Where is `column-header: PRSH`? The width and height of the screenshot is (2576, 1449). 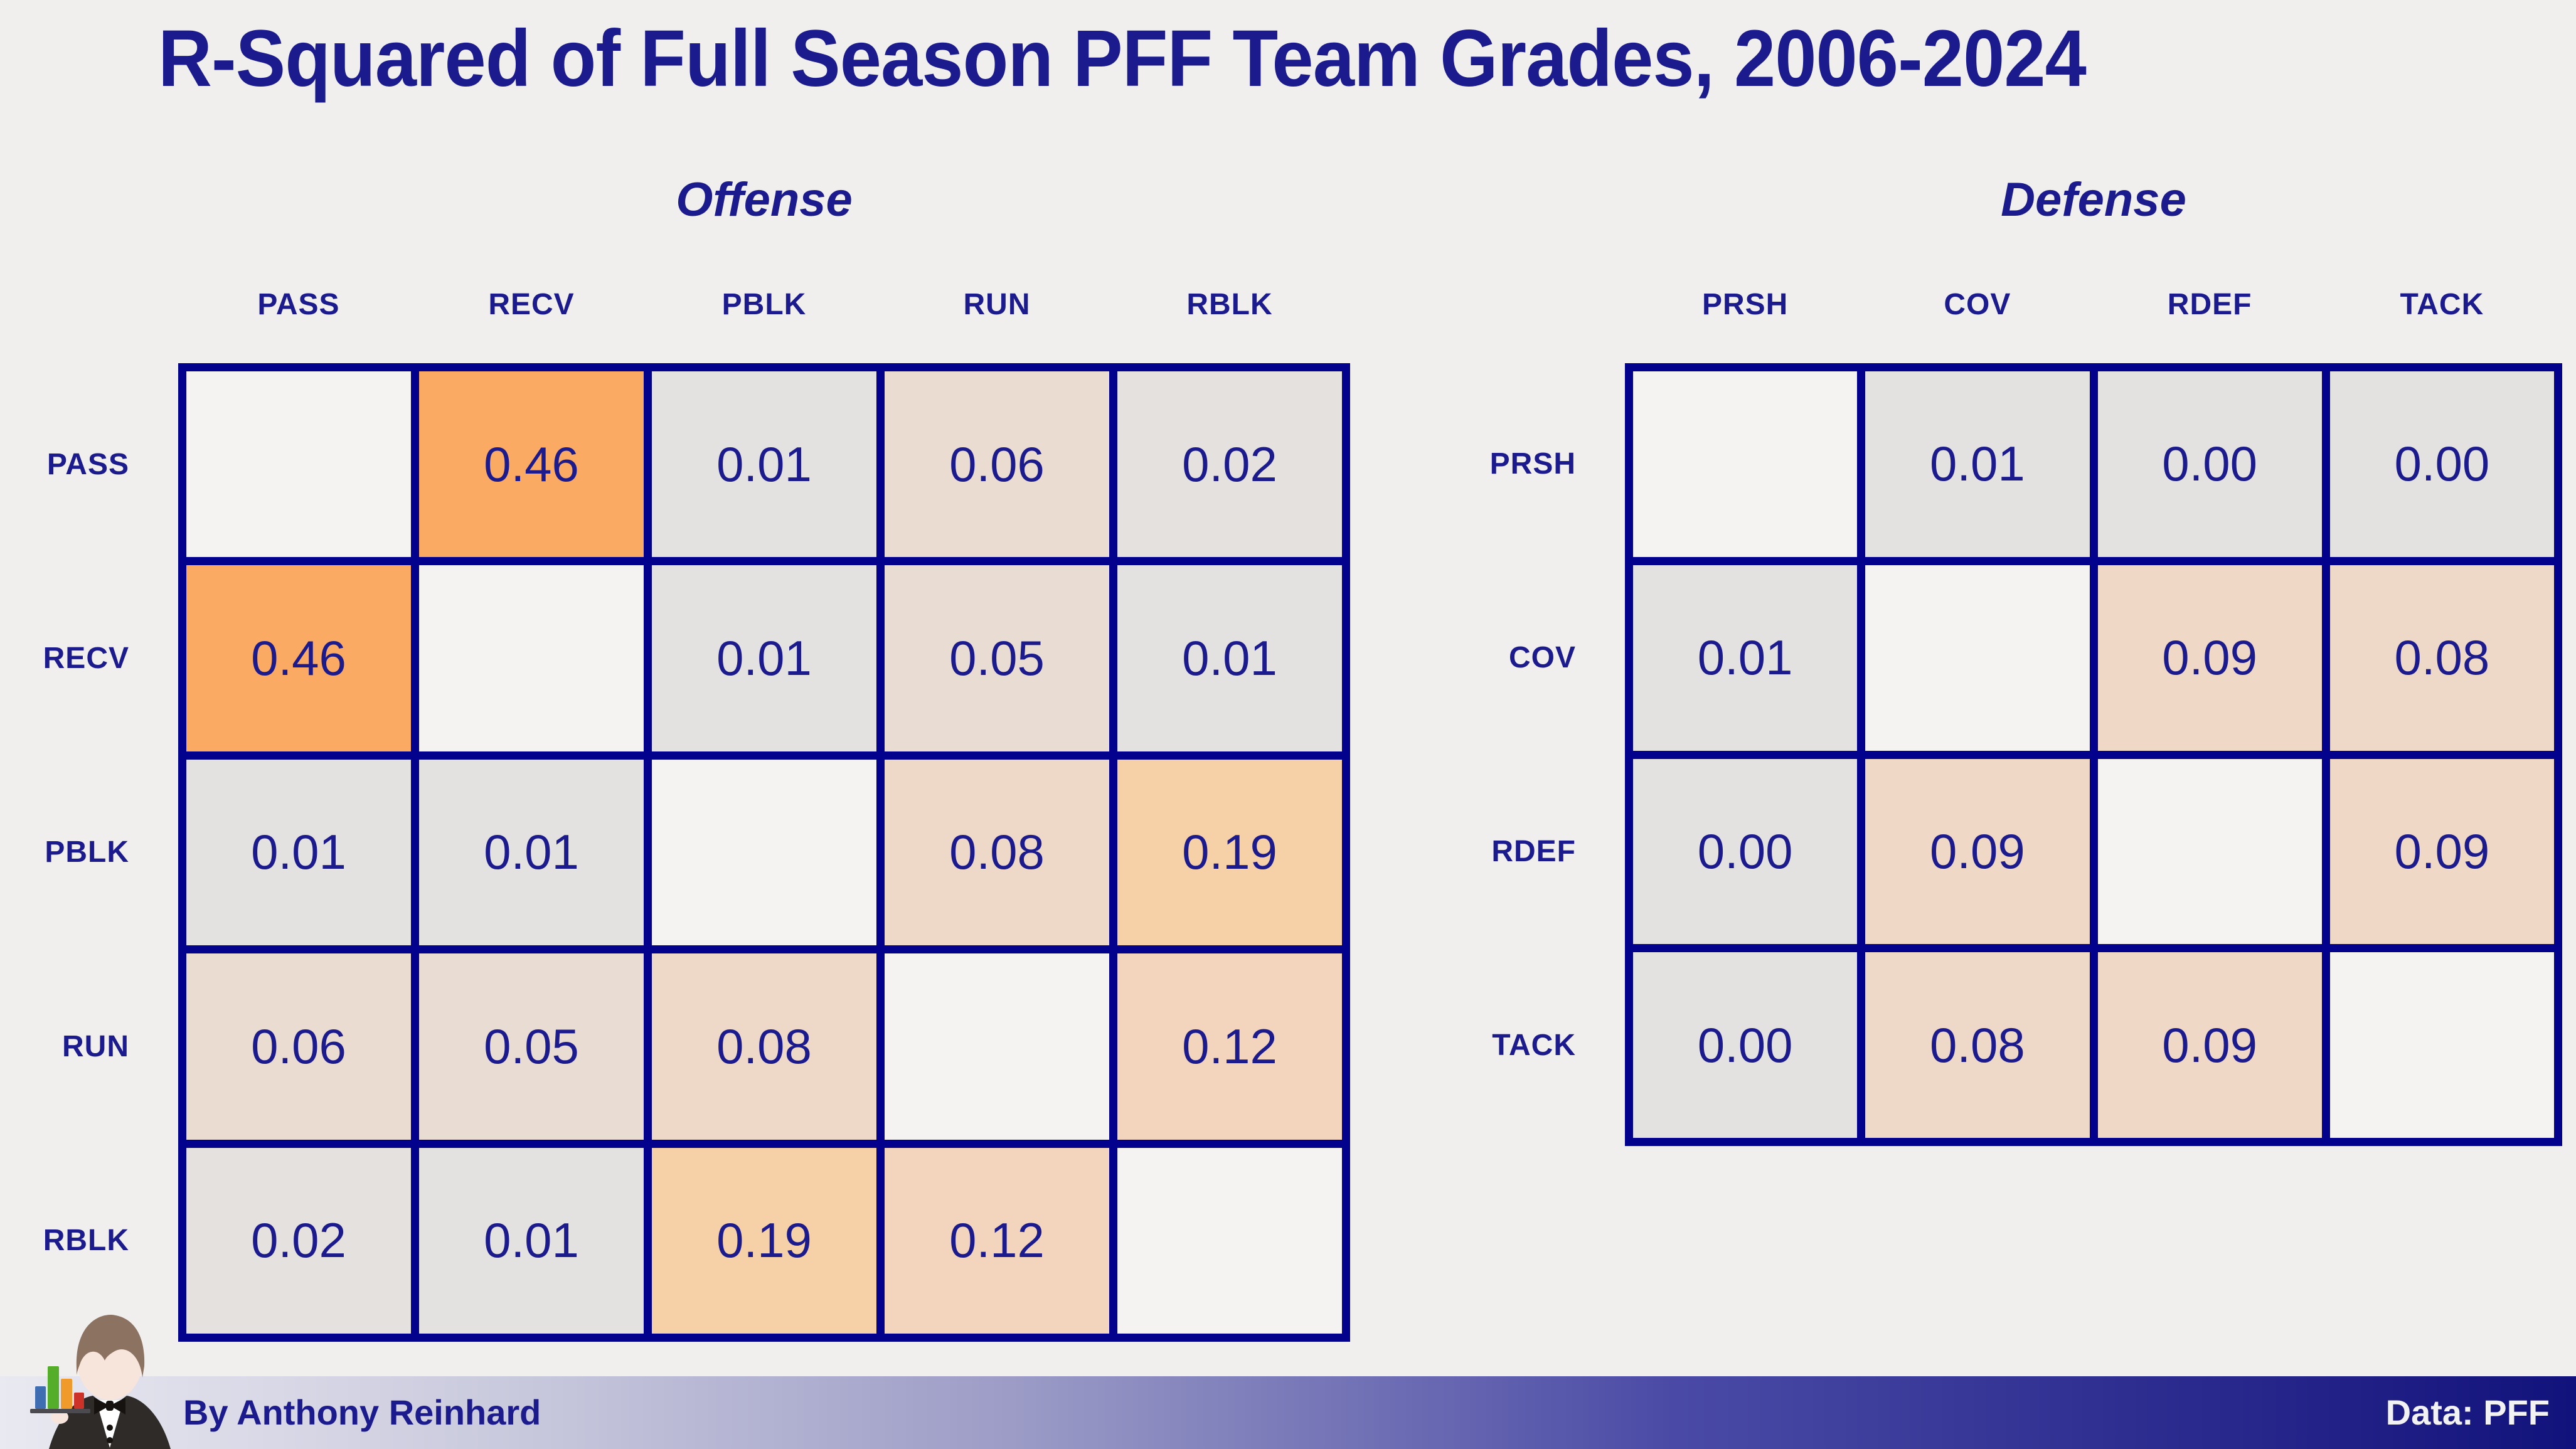 column-header: PRSH is located at coordinates (1745, 304).